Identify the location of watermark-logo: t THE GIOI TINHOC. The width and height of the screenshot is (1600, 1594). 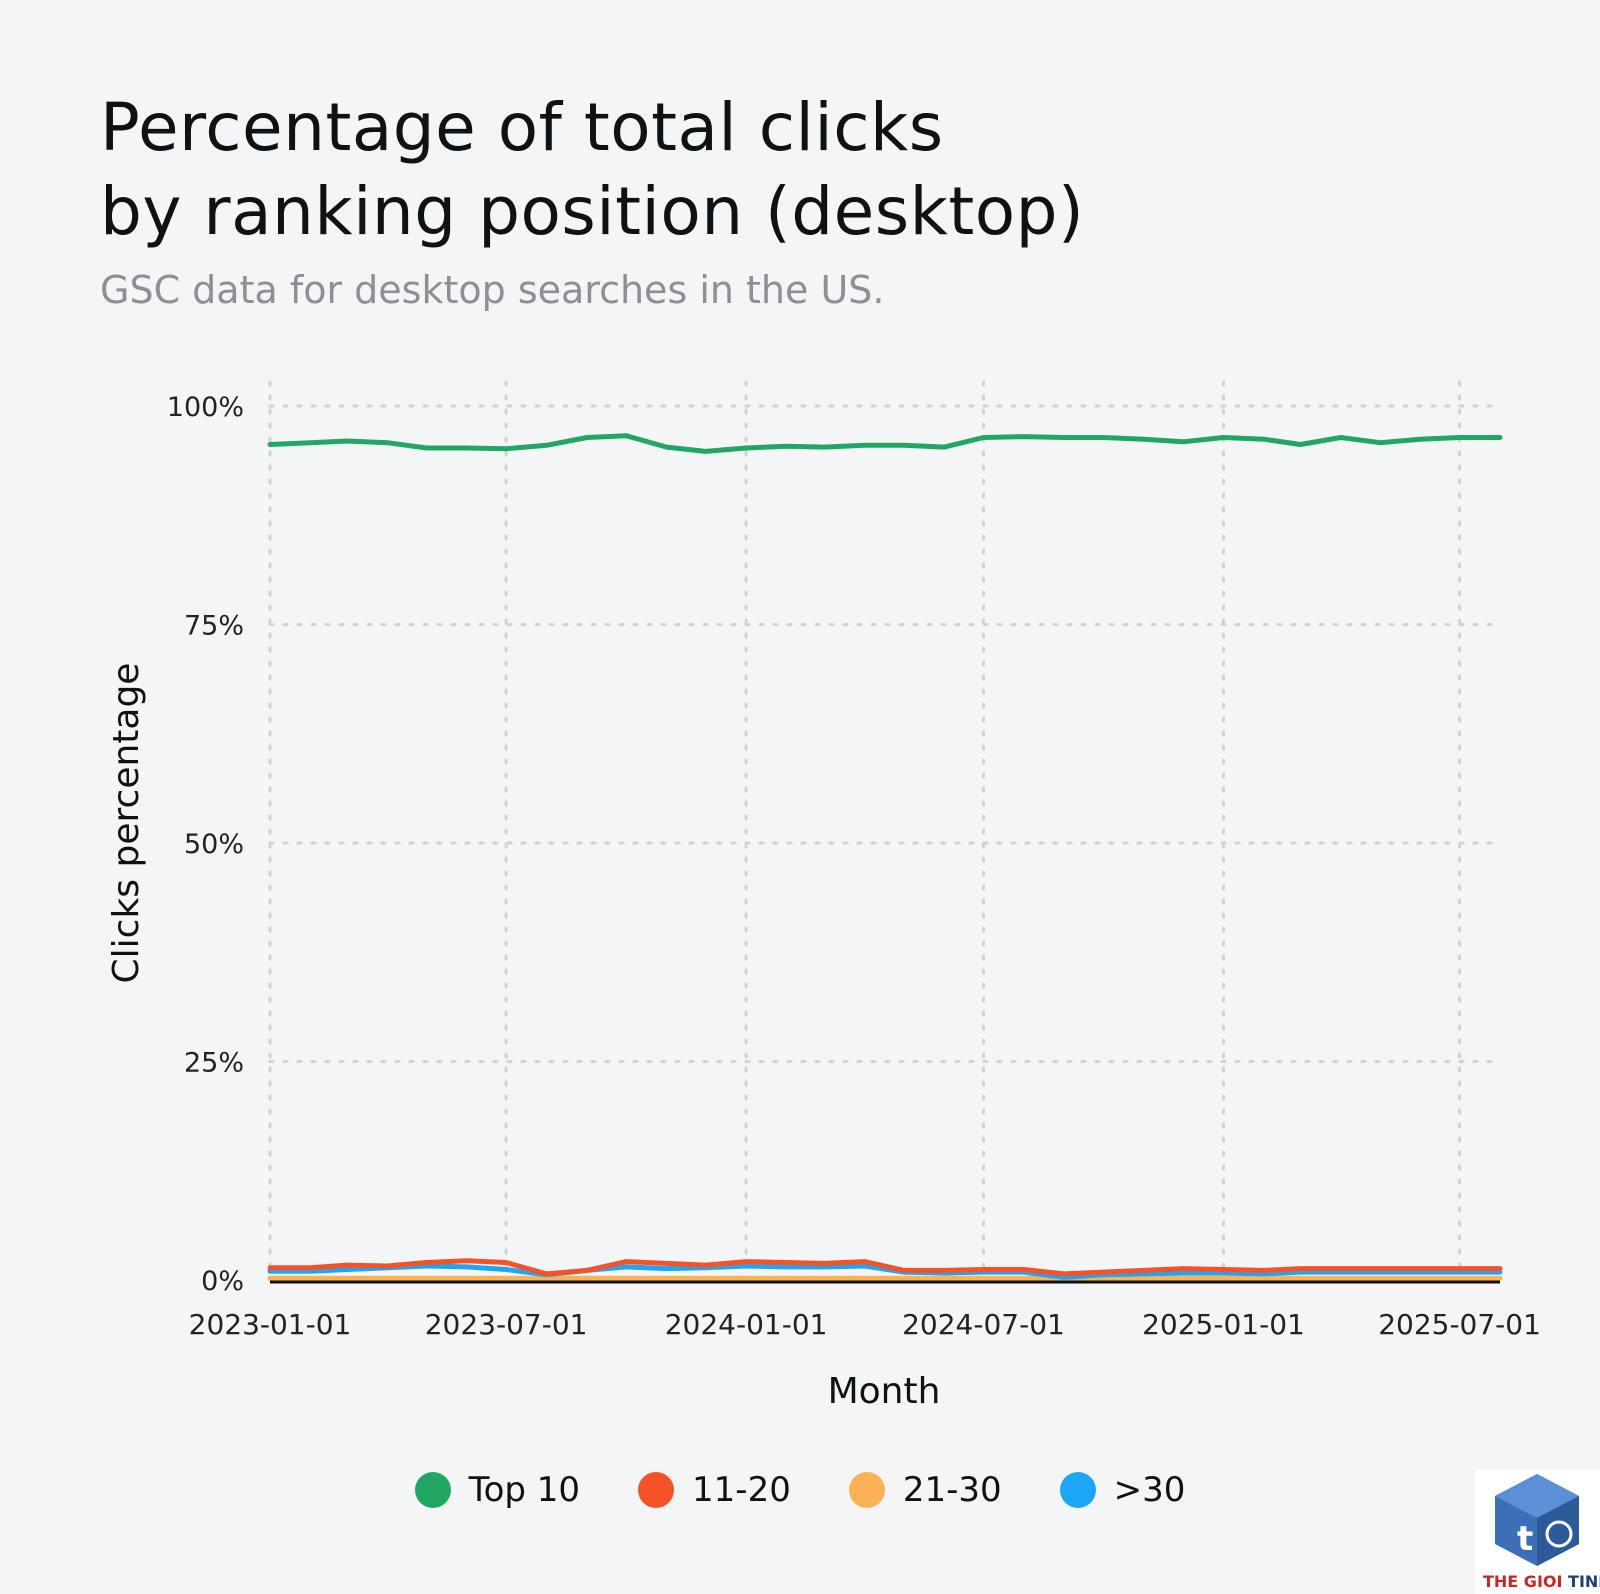
(1537, 1532).